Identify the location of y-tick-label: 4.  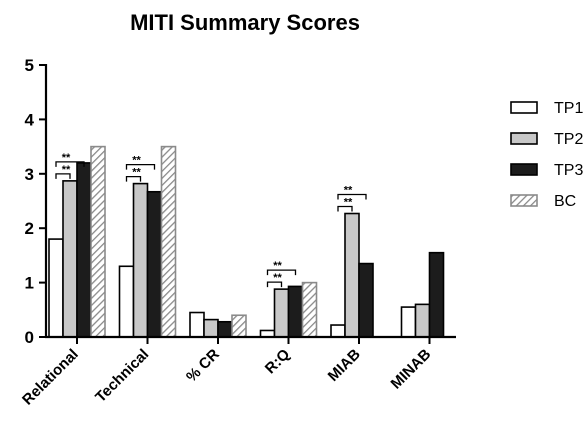
(30, 119).